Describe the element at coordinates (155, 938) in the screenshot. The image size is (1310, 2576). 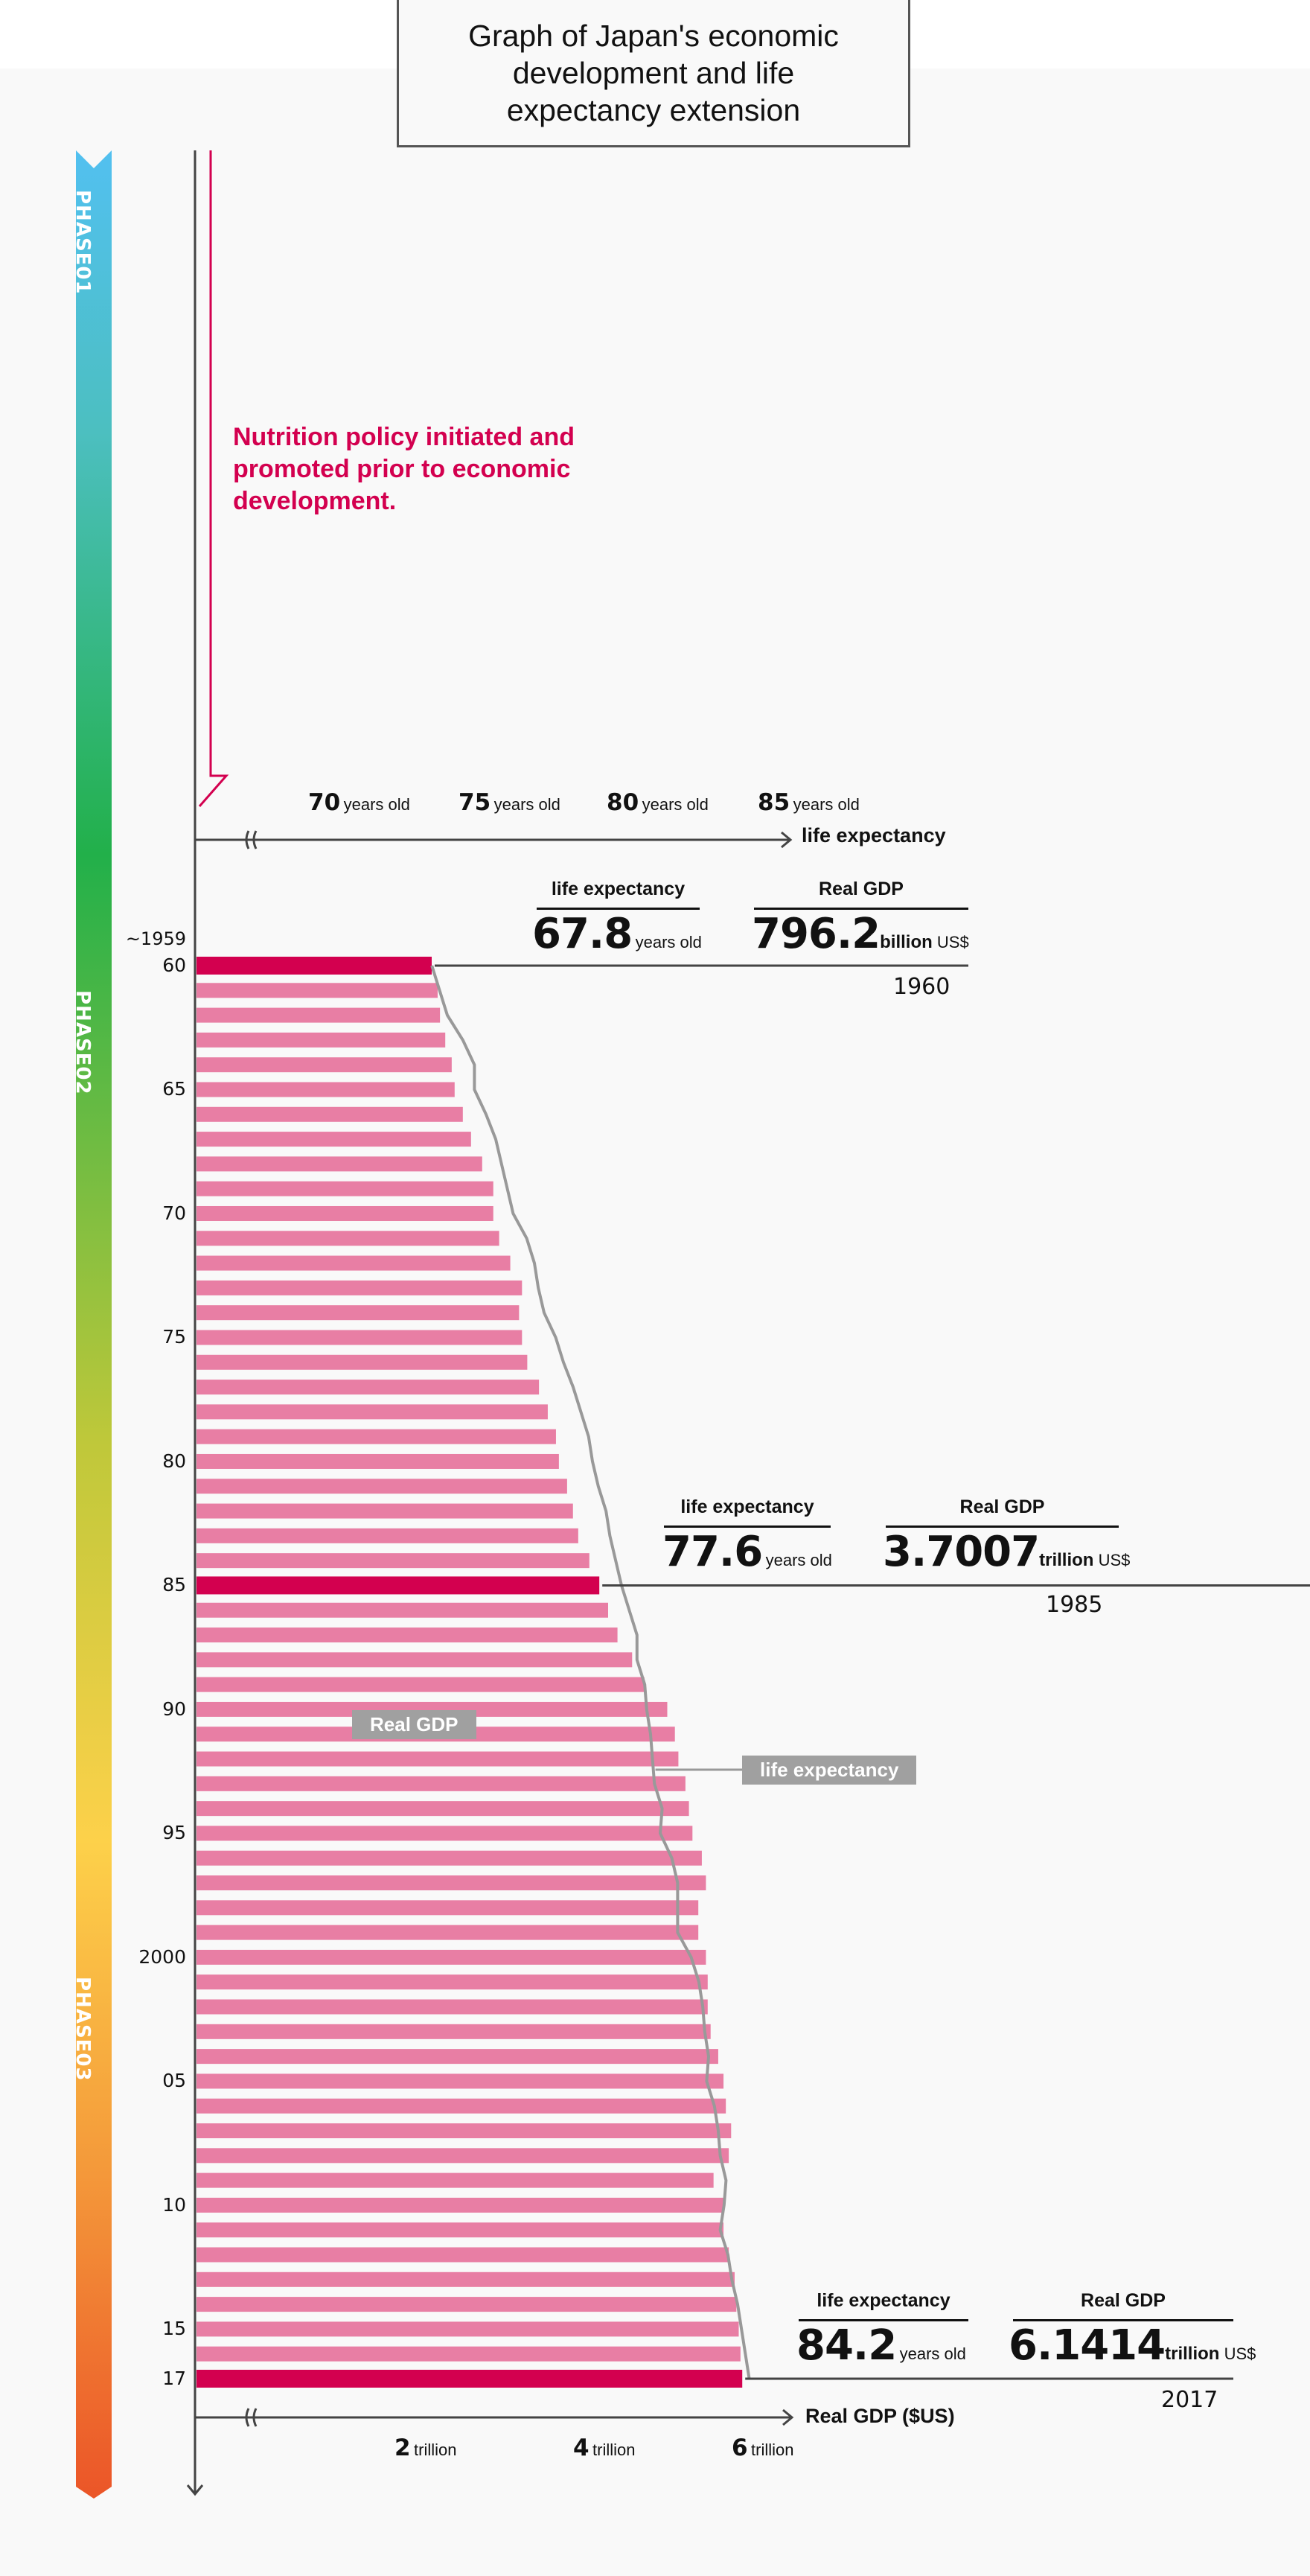
I see `year-tick-start: ~1959` at that location.